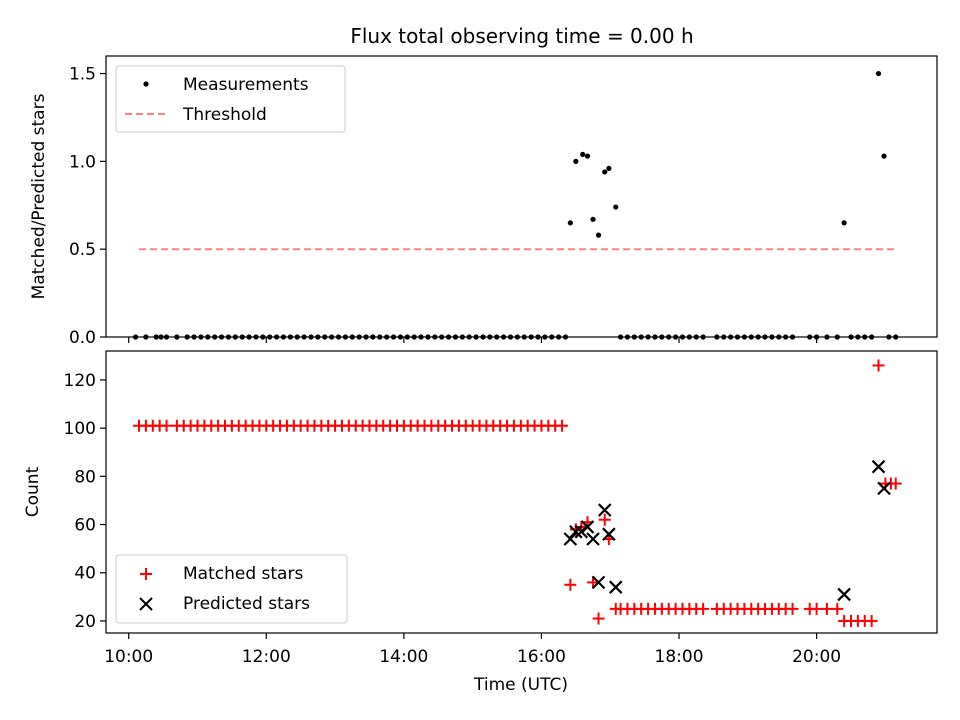 The image size is (960, 720). What do you see at coordinates (82, 162) in the screenshot?
I see `y-tick-label: 1.0` at bounding box center [82, 162].